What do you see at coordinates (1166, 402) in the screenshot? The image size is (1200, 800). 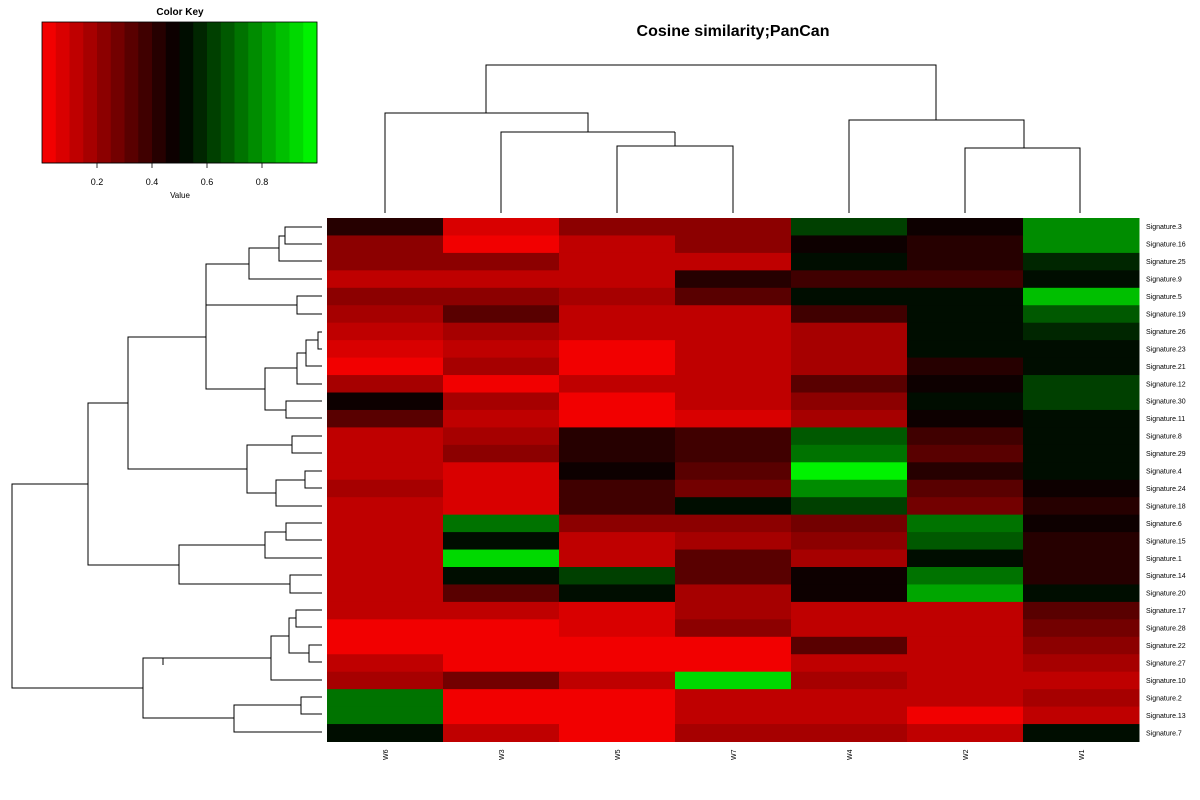 I see `row-label: Signature.30` at bounding box center [1166, 402].